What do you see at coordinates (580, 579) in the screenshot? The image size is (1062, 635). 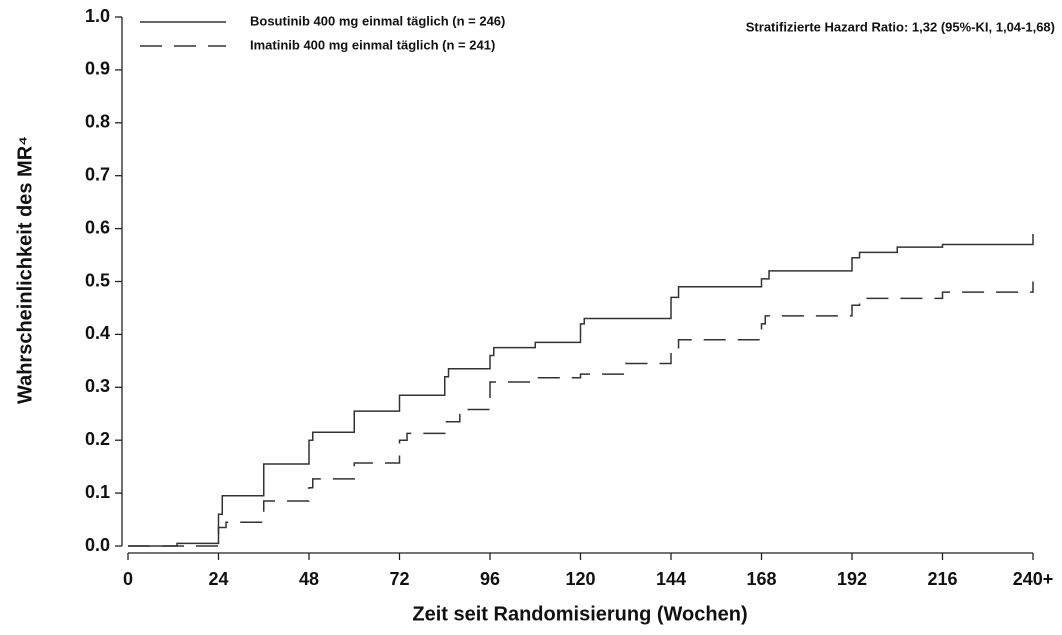 I see `x-tick-label: 120` at bounding box center [580, 579].